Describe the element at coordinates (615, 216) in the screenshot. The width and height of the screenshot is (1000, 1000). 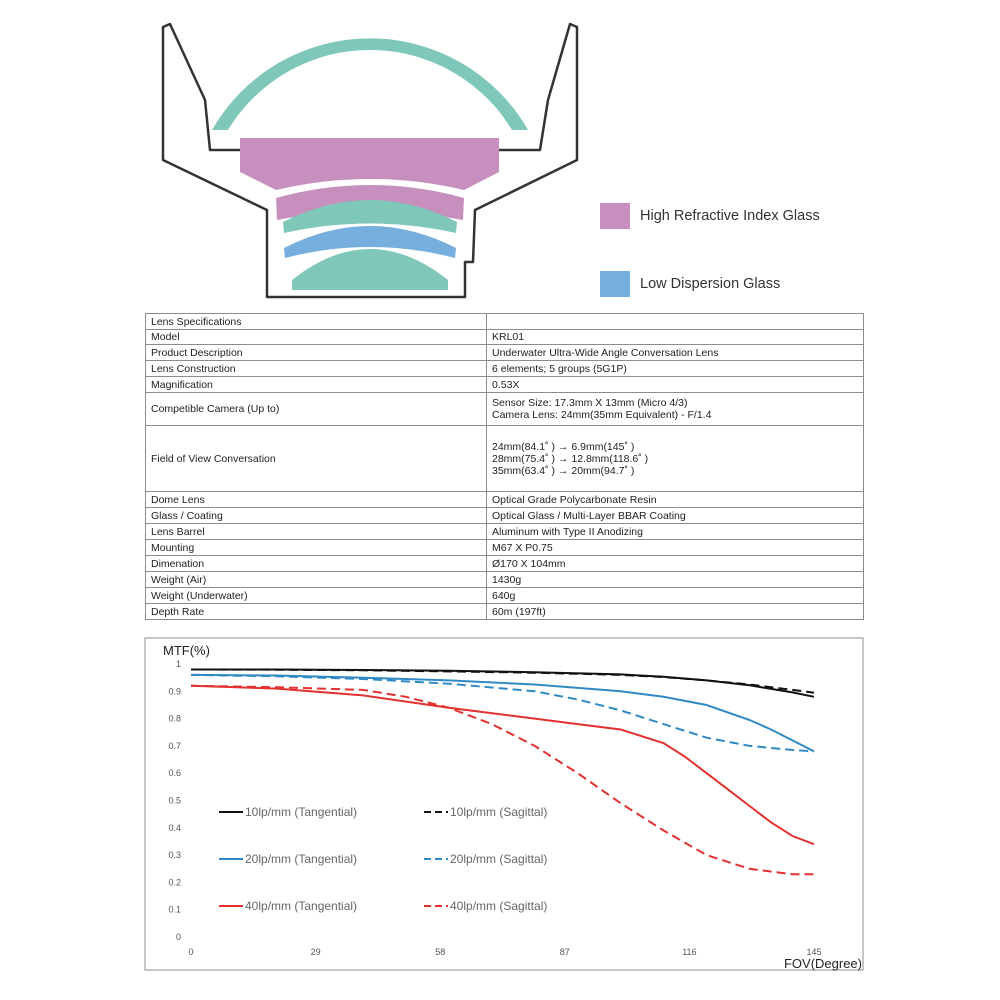
I see `legend-swatch-high-refractive` at that location.